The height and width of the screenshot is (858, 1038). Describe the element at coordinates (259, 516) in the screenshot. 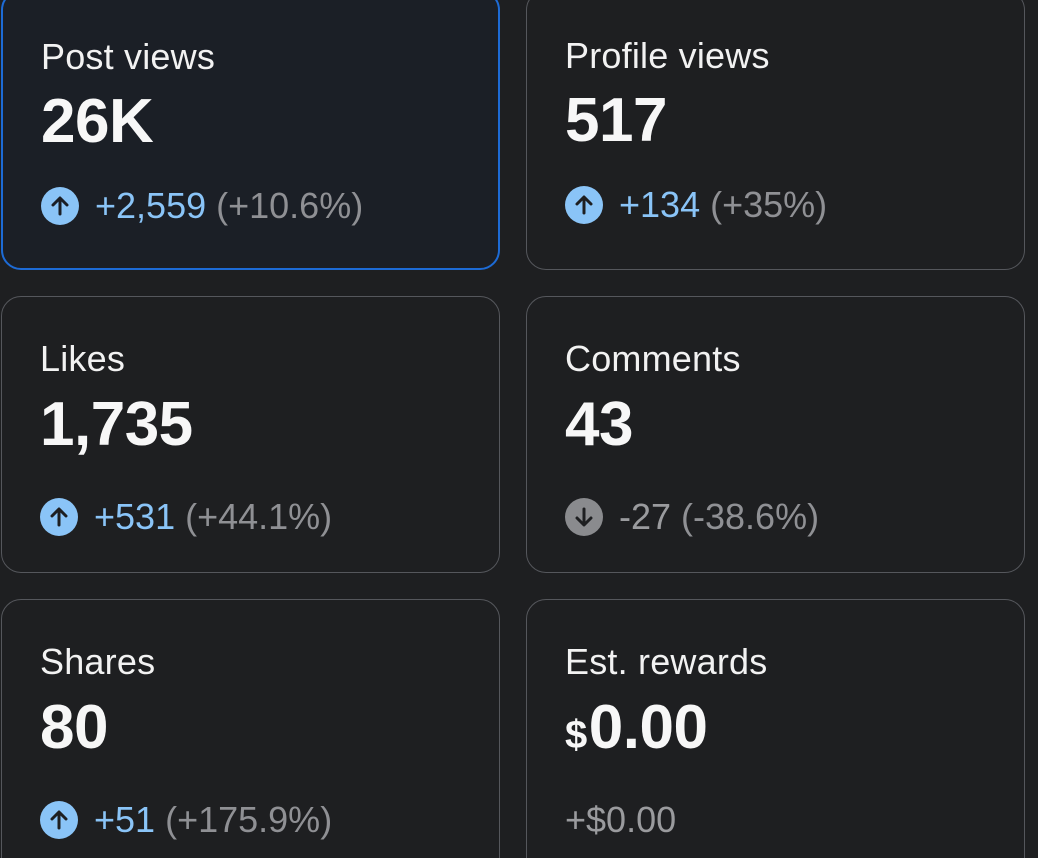

I see `delta-percent: (+44.1%)` at that location.